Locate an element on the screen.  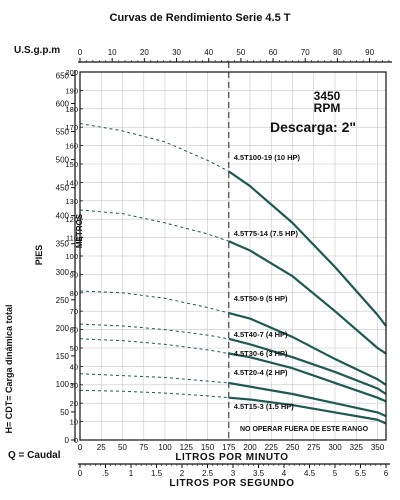
lps-axis-tick-label: 4 is located at coordinates (284, 473).